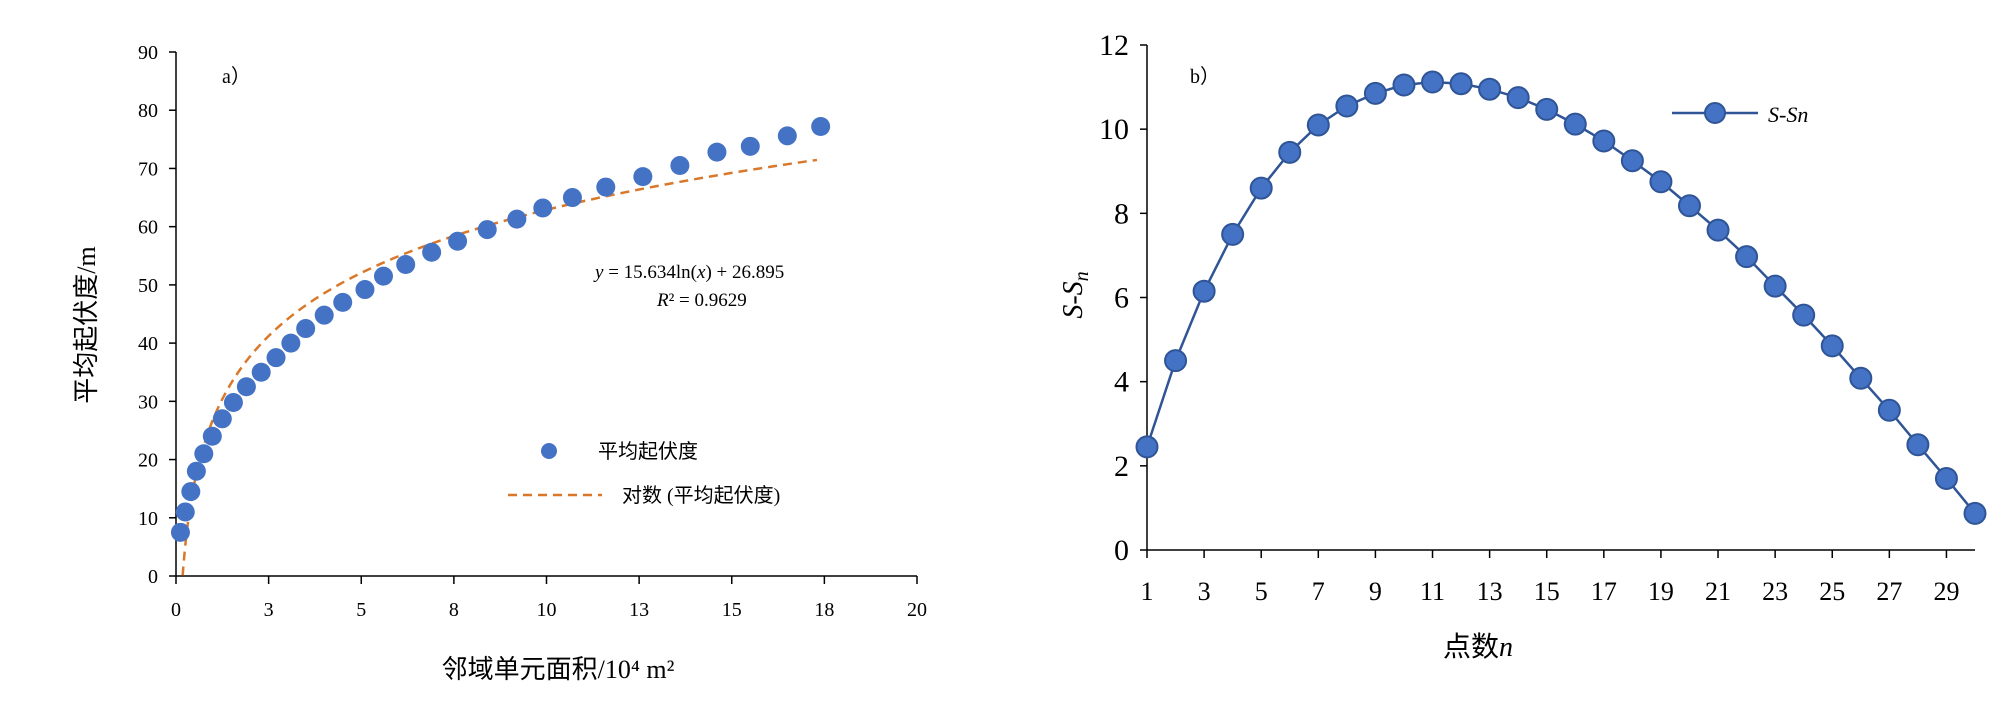  Describe the element at coordinates (148, 169) in the screenshot. I see `y-tick-label: 70` at that location.